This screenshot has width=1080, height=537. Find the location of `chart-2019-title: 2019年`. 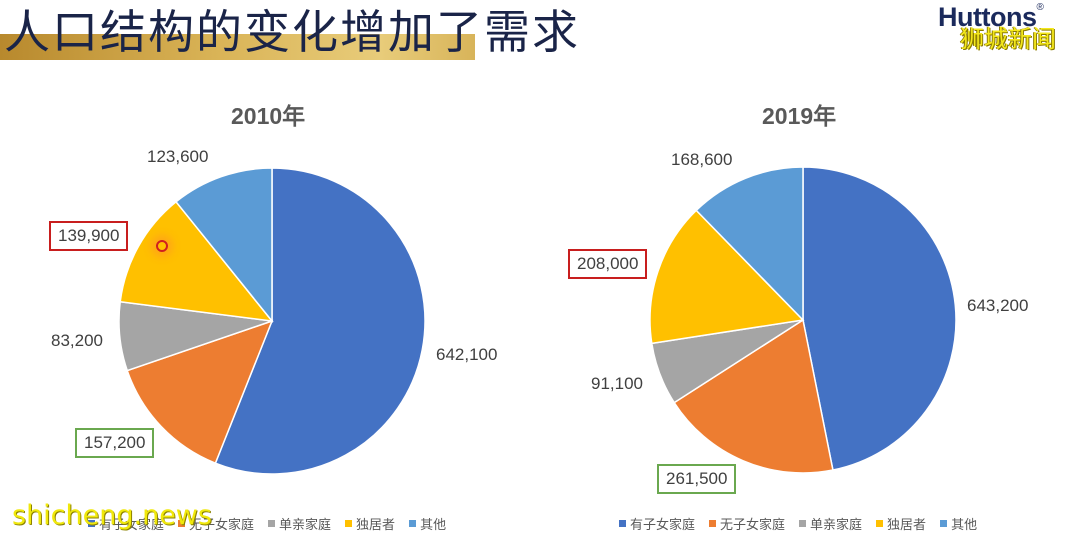

chart-2019-title: 2019年 is located at coordinates (799, 116).